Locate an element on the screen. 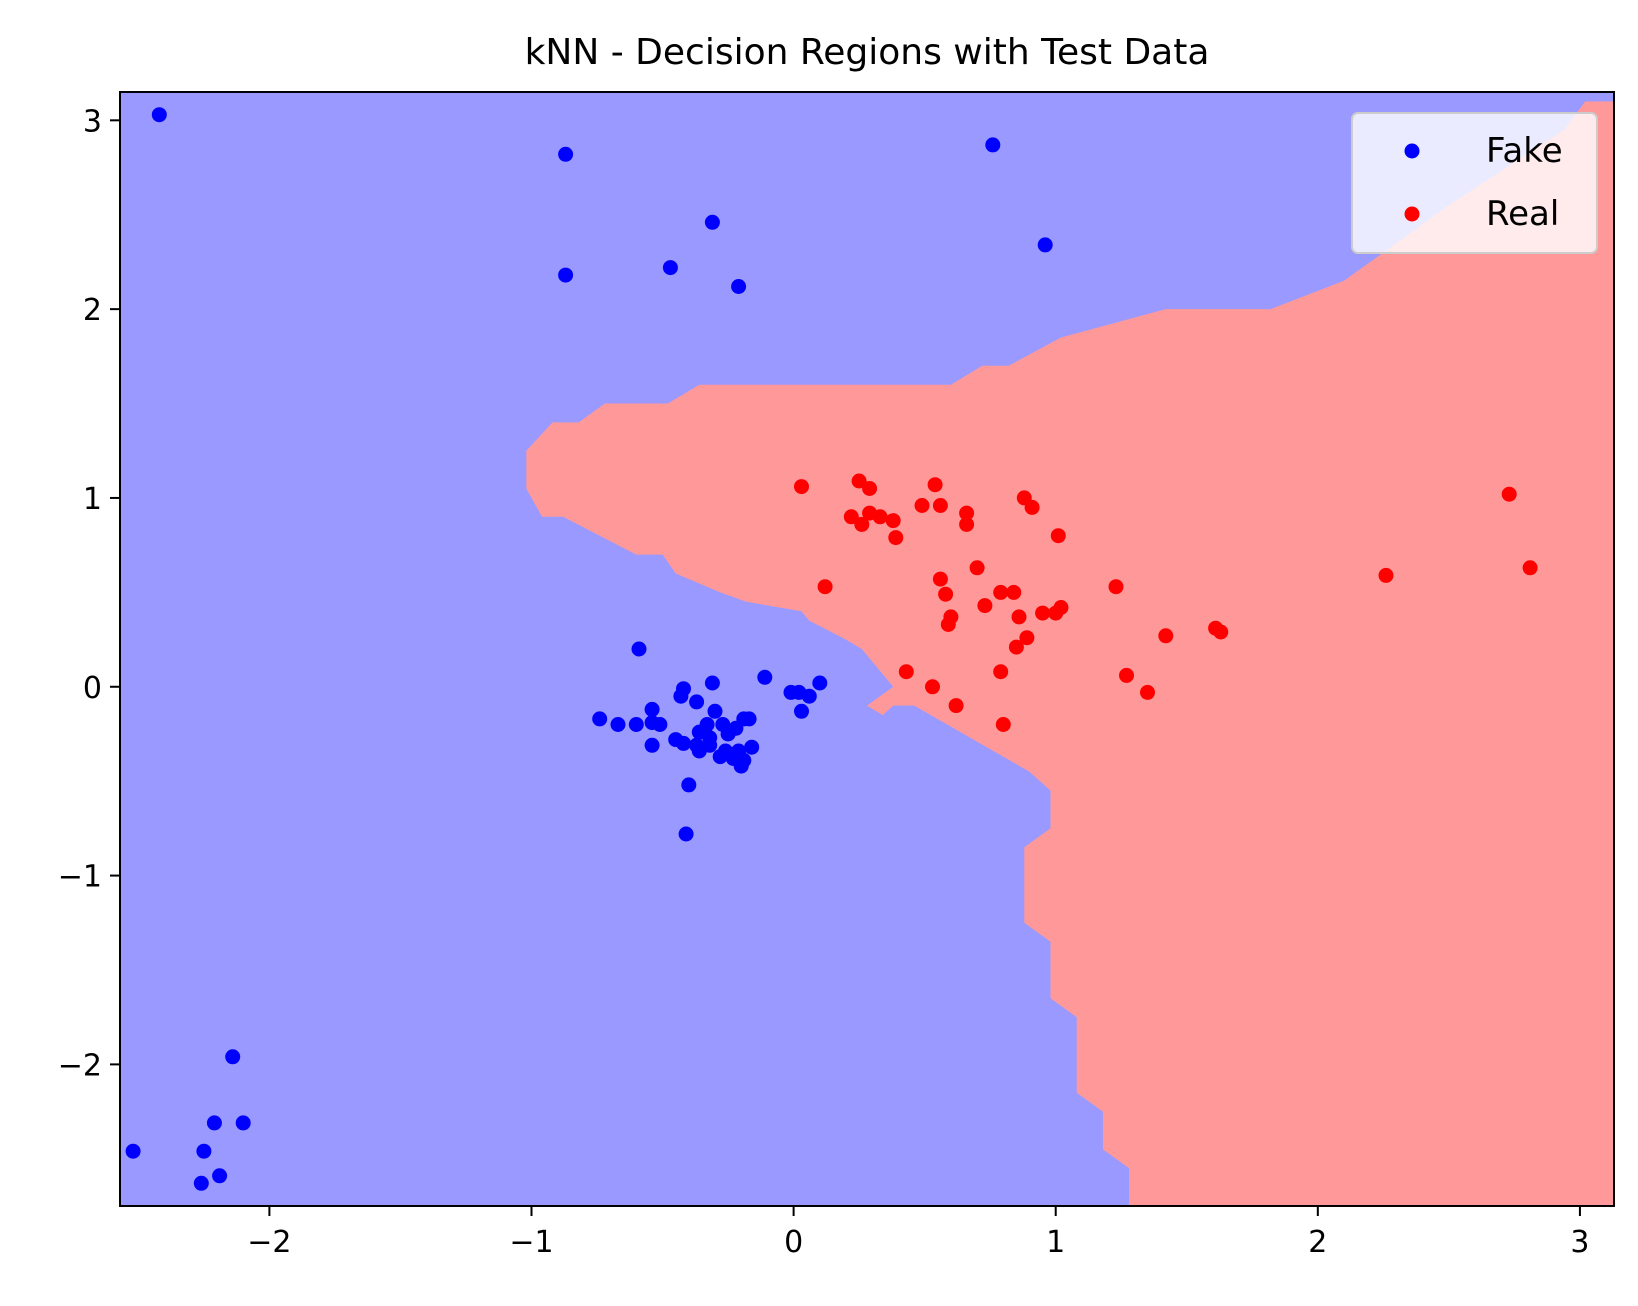 This screenshot has width=1638, height=1306. x-tick-label: −2 is located at coordinates (269, 1242).